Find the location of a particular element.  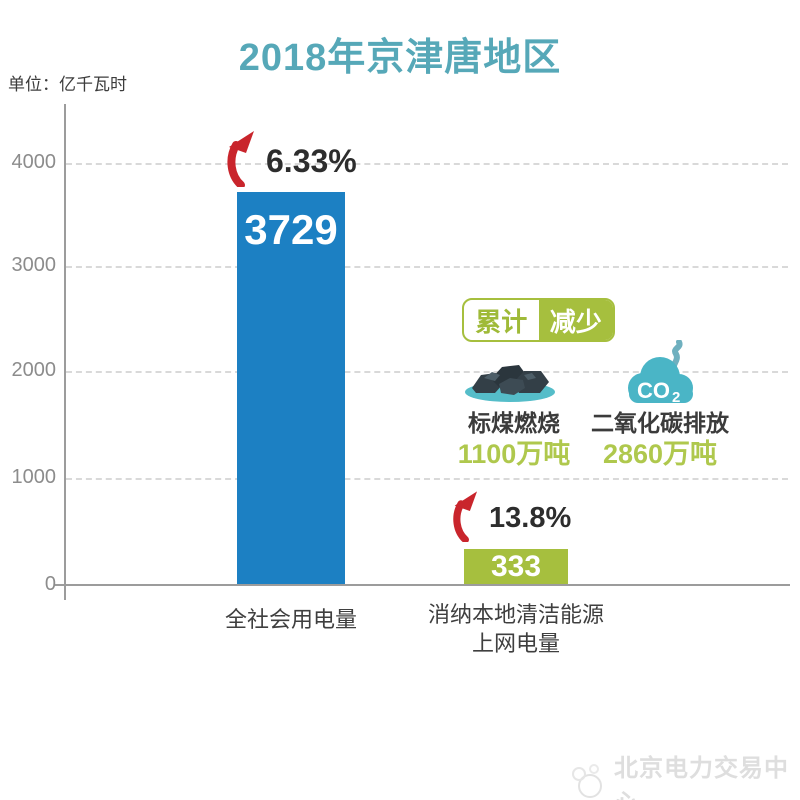

co2-emission-label: 二氧化碳排放 is located at coordinates (660, 423).